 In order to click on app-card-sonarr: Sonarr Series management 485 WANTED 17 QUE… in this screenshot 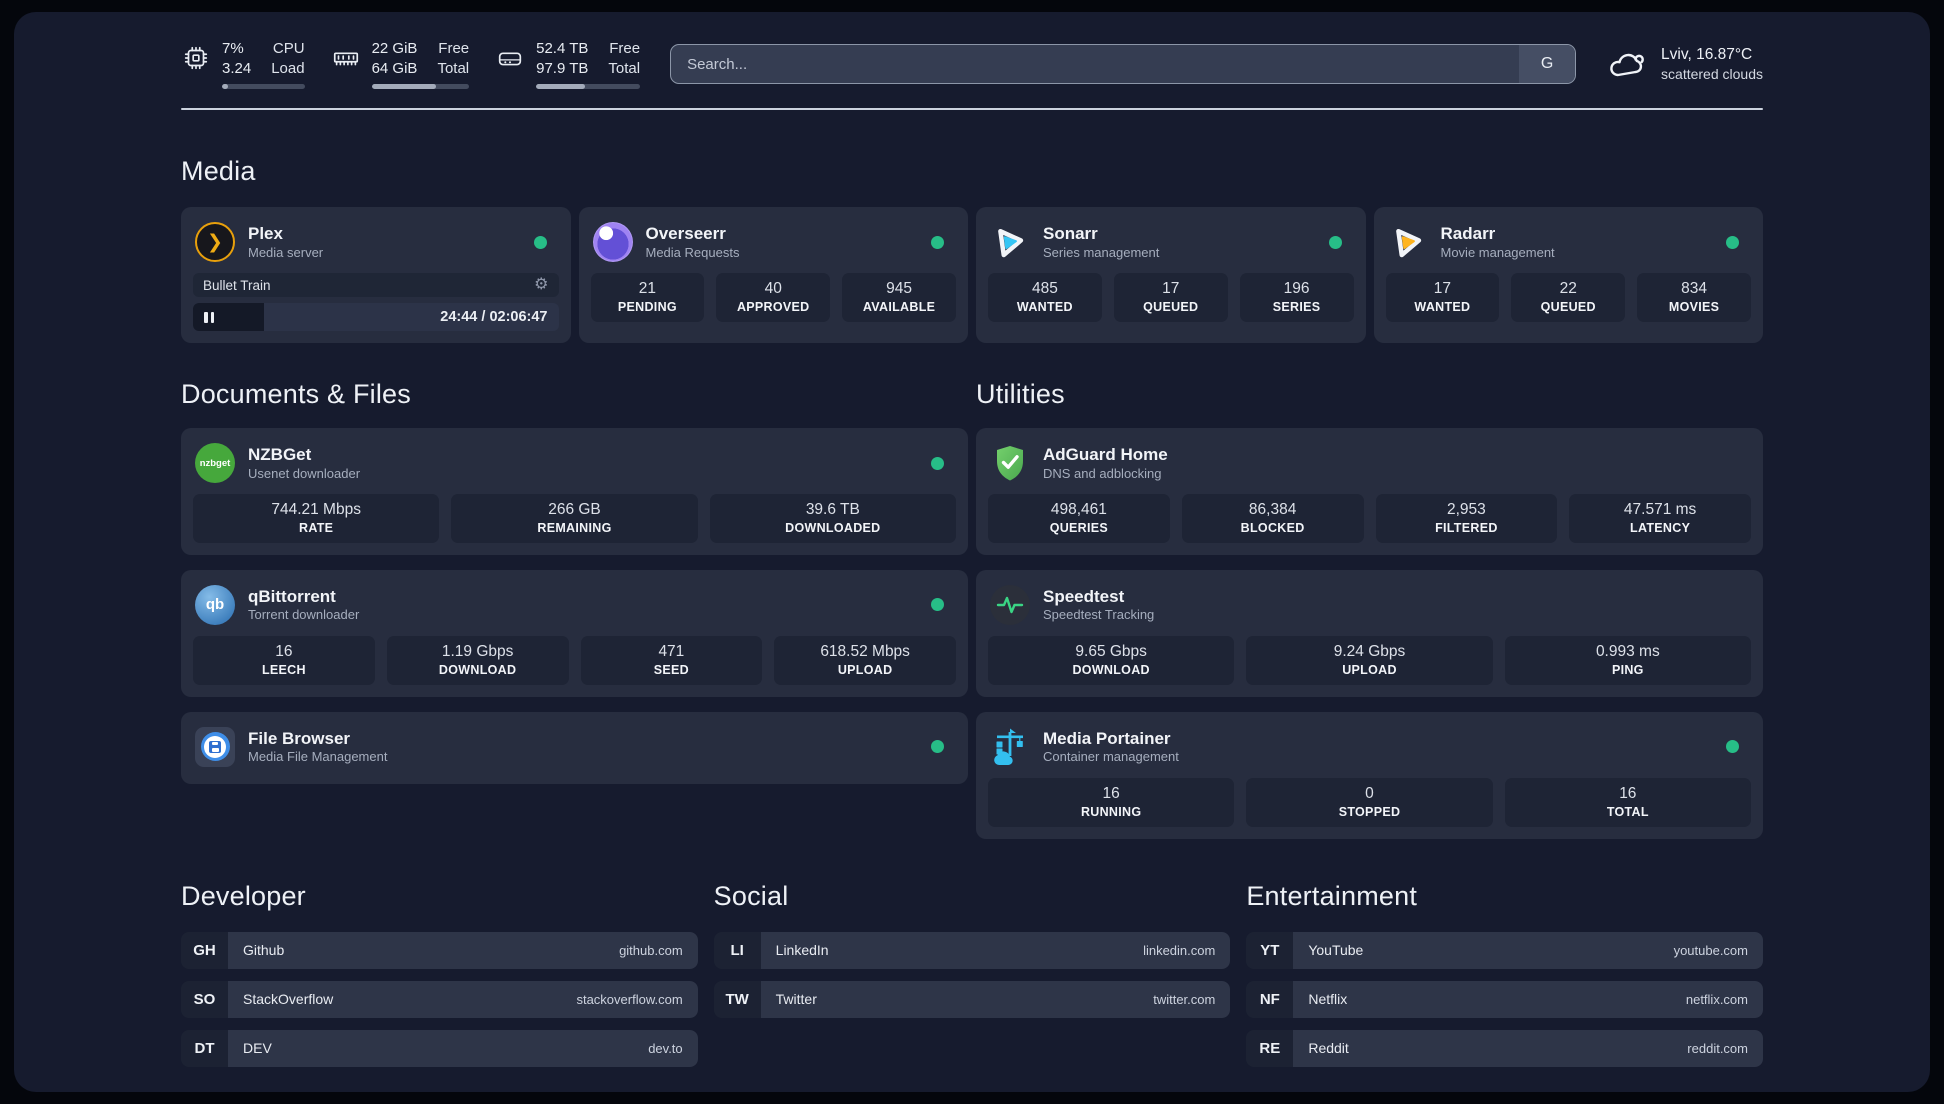, I will do `click(1171, 275)`.